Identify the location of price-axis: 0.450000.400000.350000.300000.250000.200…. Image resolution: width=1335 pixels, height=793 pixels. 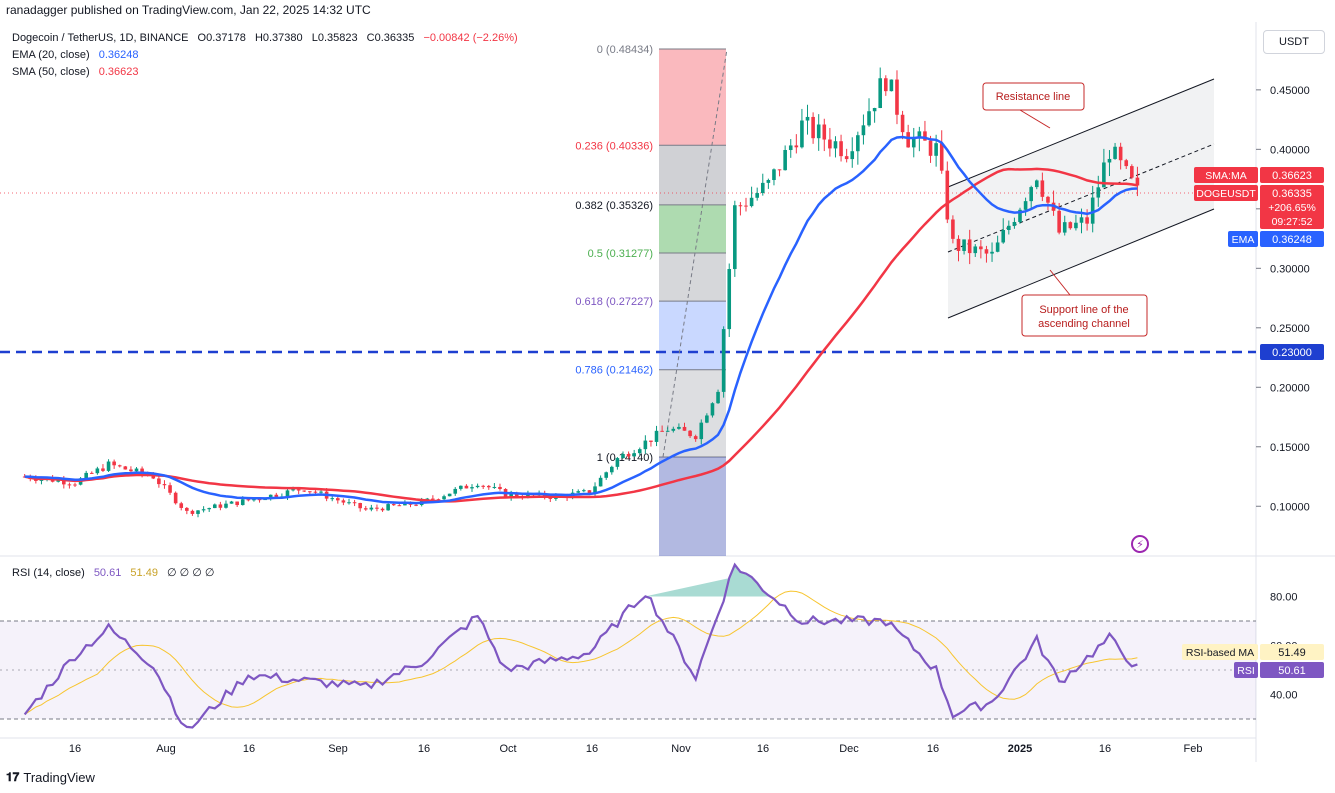
(1283, 299).